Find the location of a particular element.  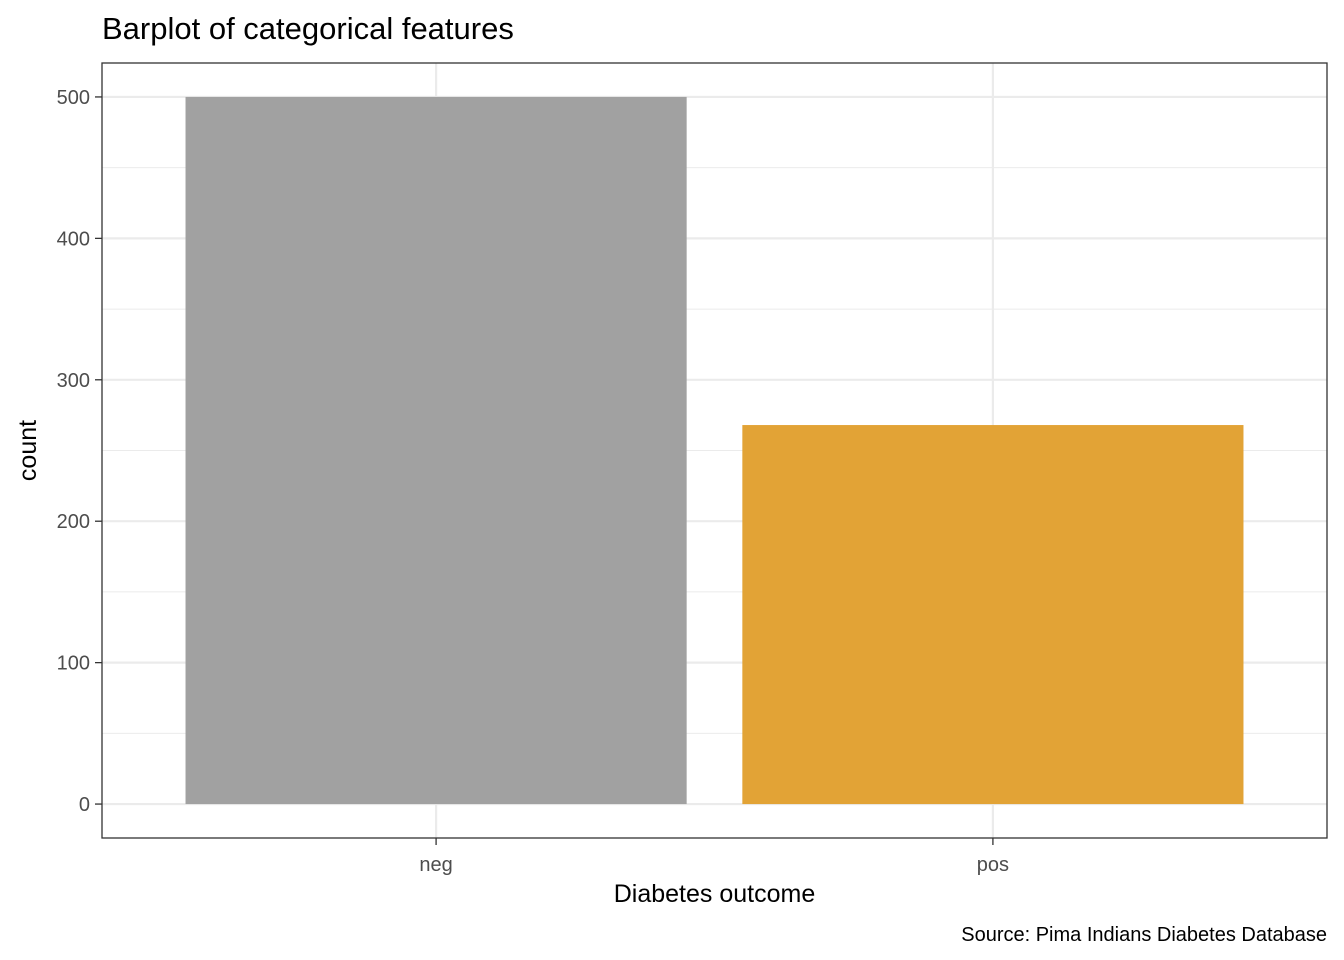

y-tick-label: 400 is located at coordinates (73, 239).